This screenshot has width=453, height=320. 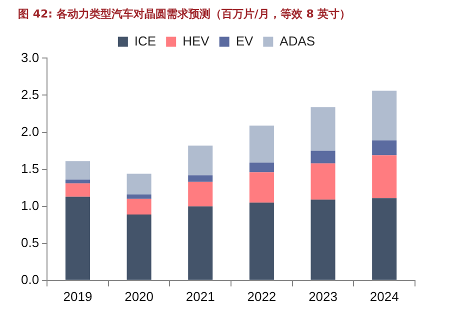 What do you see at coordinates (261, 296) in the screenshot?
I see `x-tick-label: 2022` at bounding box center [261, 296].